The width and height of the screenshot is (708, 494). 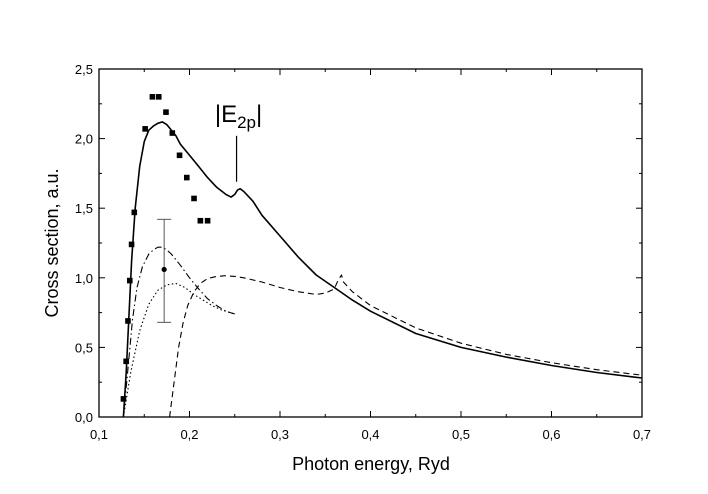 What do you see at coordinates (52, 242) in the screenshot?
I see `y-axis-label: Cross section, a.u.` at bounding box center [52, 242].